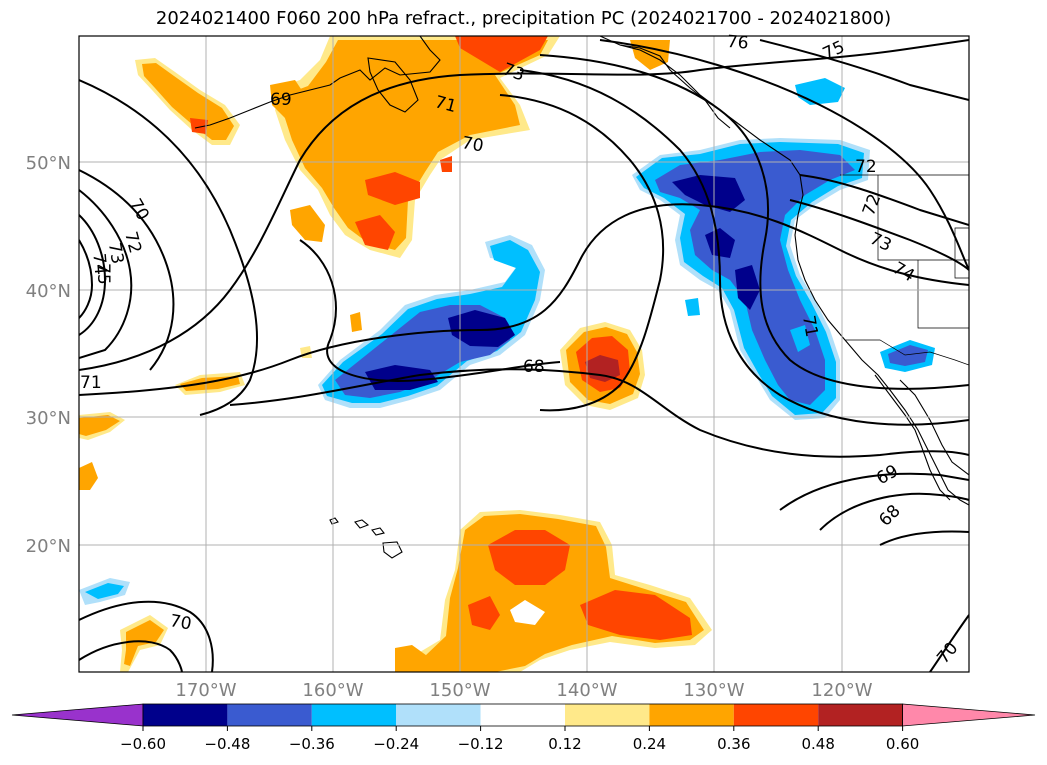 The height and width of the screenshot is (765, 1047). Describe the element at coordinates (969, 715) in the screenshot. I see `colorbar-extend-high` at that location.